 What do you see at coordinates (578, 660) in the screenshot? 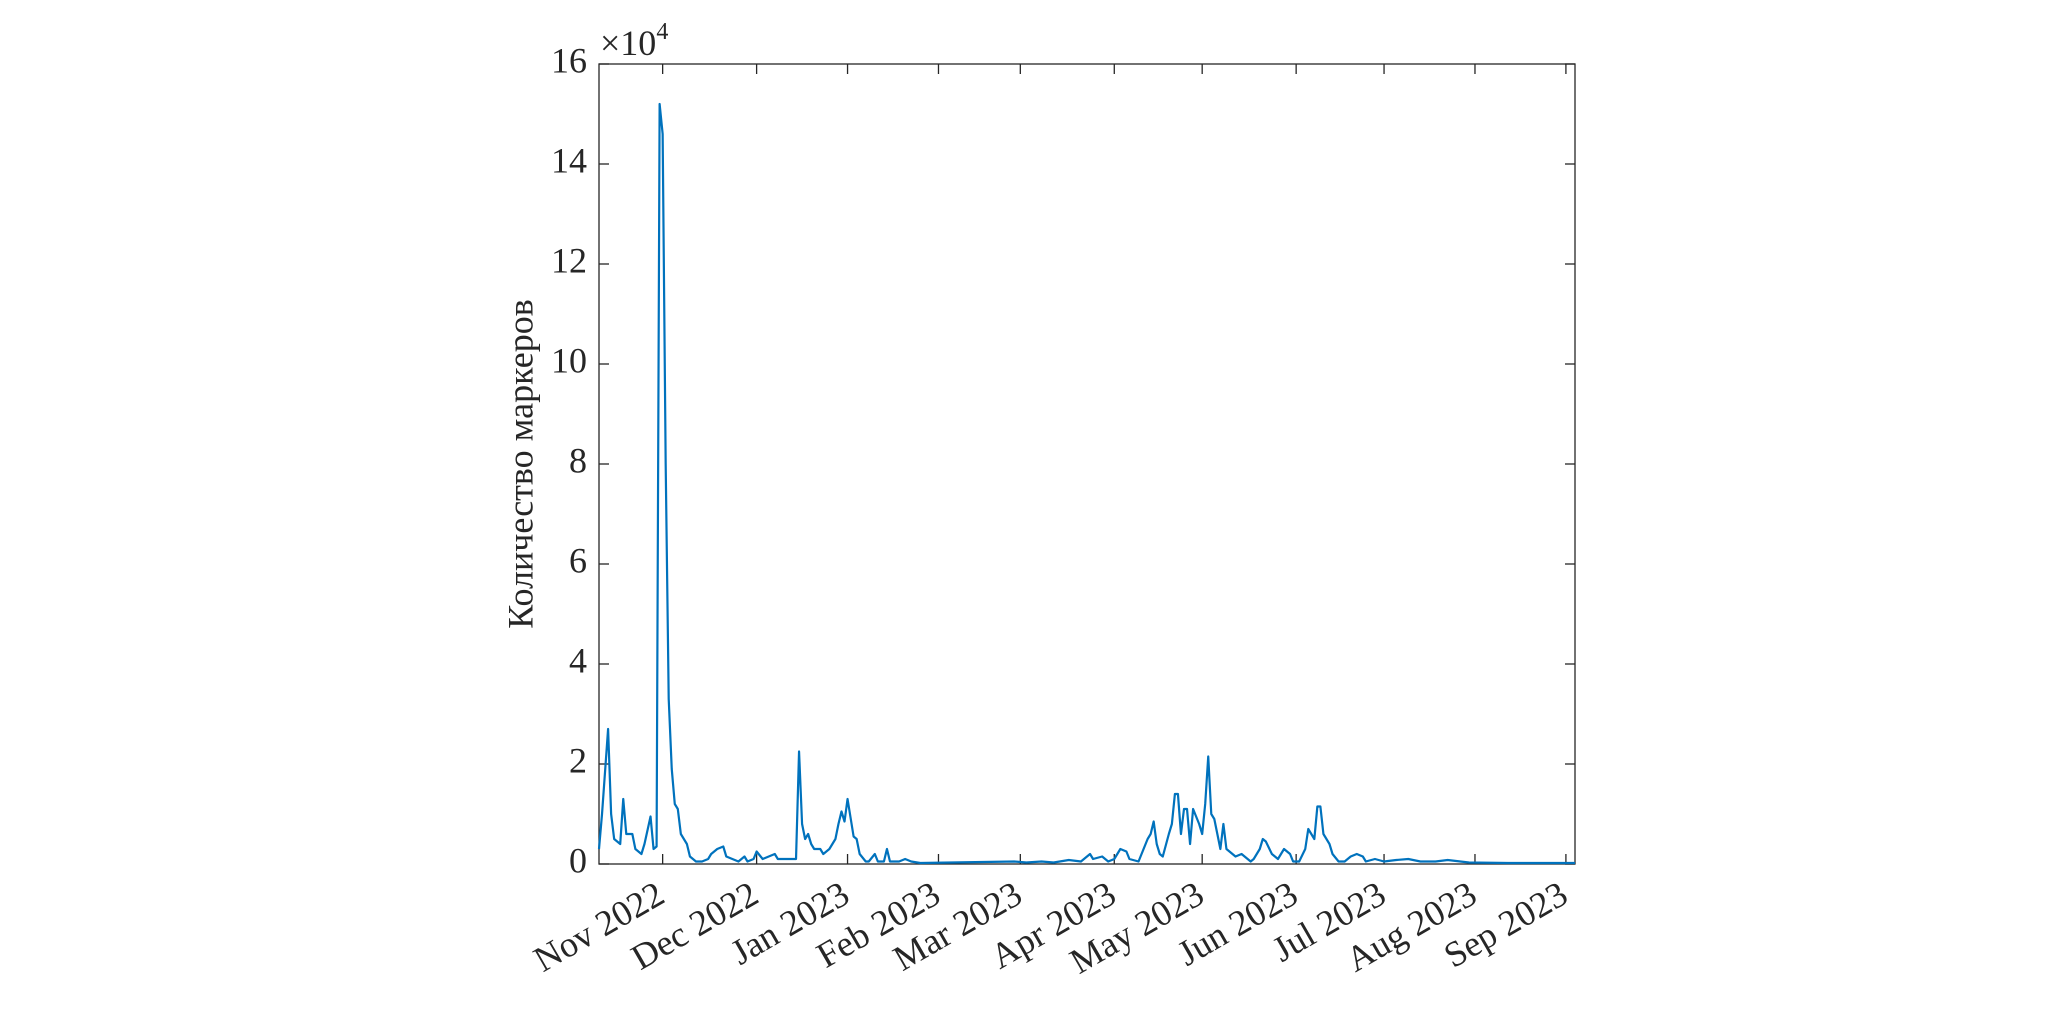
I see `y-tick-label: 4` at bounding box center [578, 660].